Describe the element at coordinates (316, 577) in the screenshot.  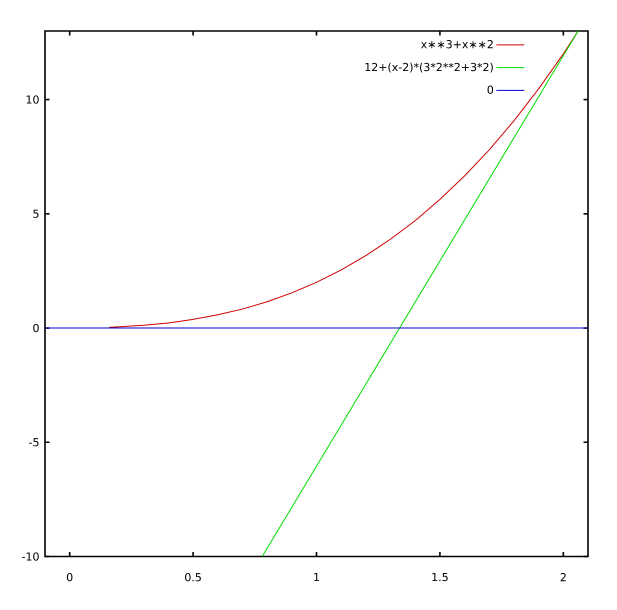
I see `x-tick-label: 1` at that location.